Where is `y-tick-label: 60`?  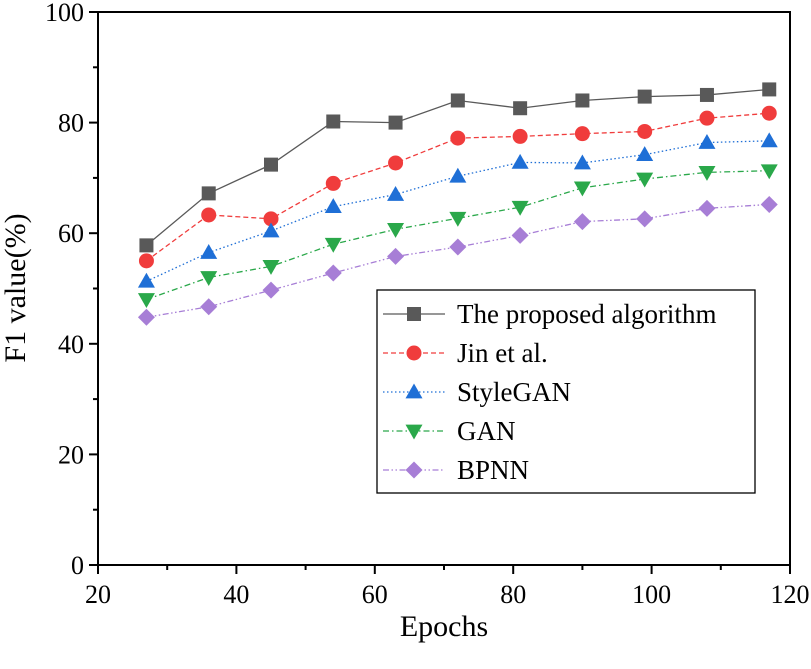 y-tick-label: 60 is located at coordinates (71, 233).